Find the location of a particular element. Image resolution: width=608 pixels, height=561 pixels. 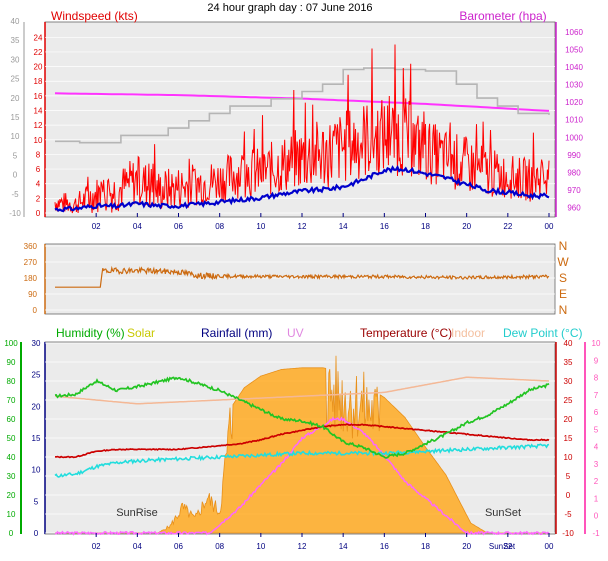

wind-left-tick: 15 is located at coordinates (15, 117).